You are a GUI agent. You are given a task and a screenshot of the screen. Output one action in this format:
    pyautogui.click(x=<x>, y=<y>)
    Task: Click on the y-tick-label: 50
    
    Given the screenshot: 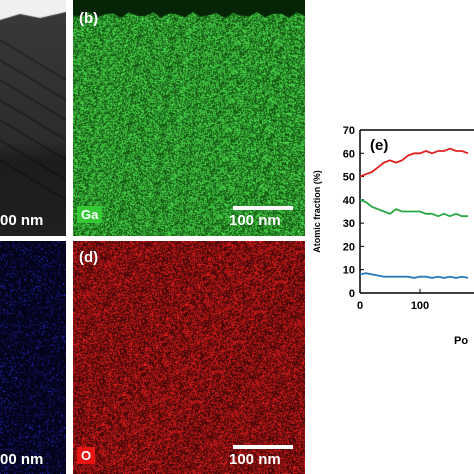 What is the action you would take?
    pyautogui.click(x=349, y=178)
    